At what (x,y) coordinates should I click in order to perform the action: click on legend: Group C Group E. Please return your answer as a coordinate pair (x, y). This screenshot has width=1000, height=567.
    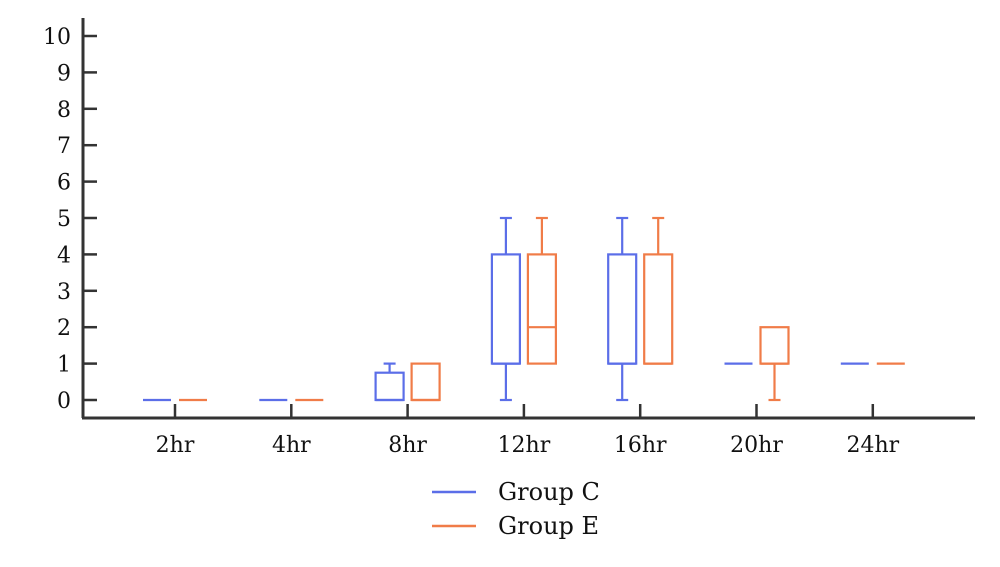
    Looking at the image, I should click on (516, 509).